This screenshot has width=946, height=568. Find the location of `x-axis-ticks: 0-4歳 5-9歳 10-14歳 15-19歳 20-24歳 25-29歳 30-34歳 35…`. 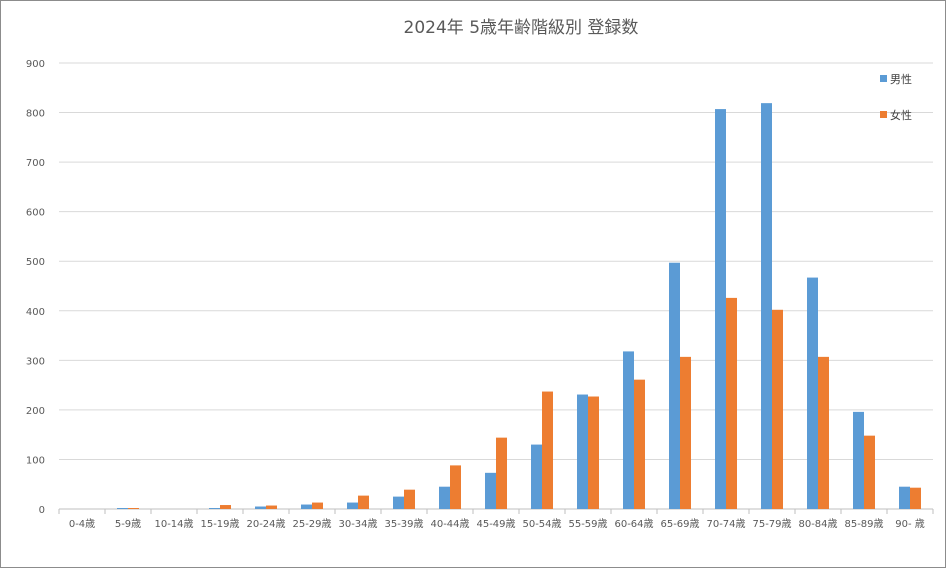

x-axis-ticks: 0-4歳 5-9歳 10-14歳 15-19歳 20-24歳 25-29歳 30-34歳 35… is located at coordinates (496, 519).